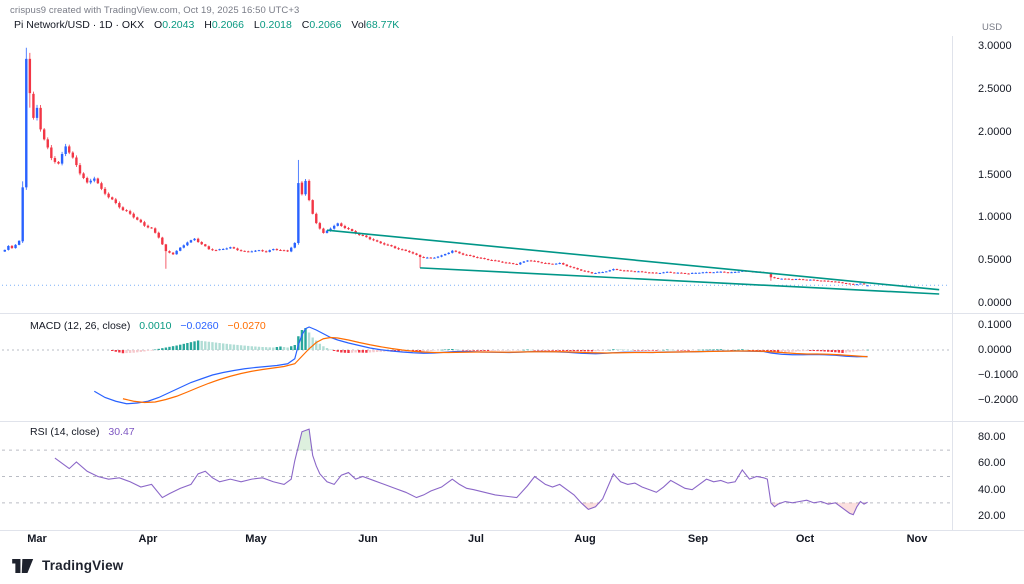 Image resolution: width=1024 pixels, height=584 pixels. What do you see at coordinates (121, 432) in the screenshot?
I see `rsi-value: 30.47` at bounding box center [121, 432].